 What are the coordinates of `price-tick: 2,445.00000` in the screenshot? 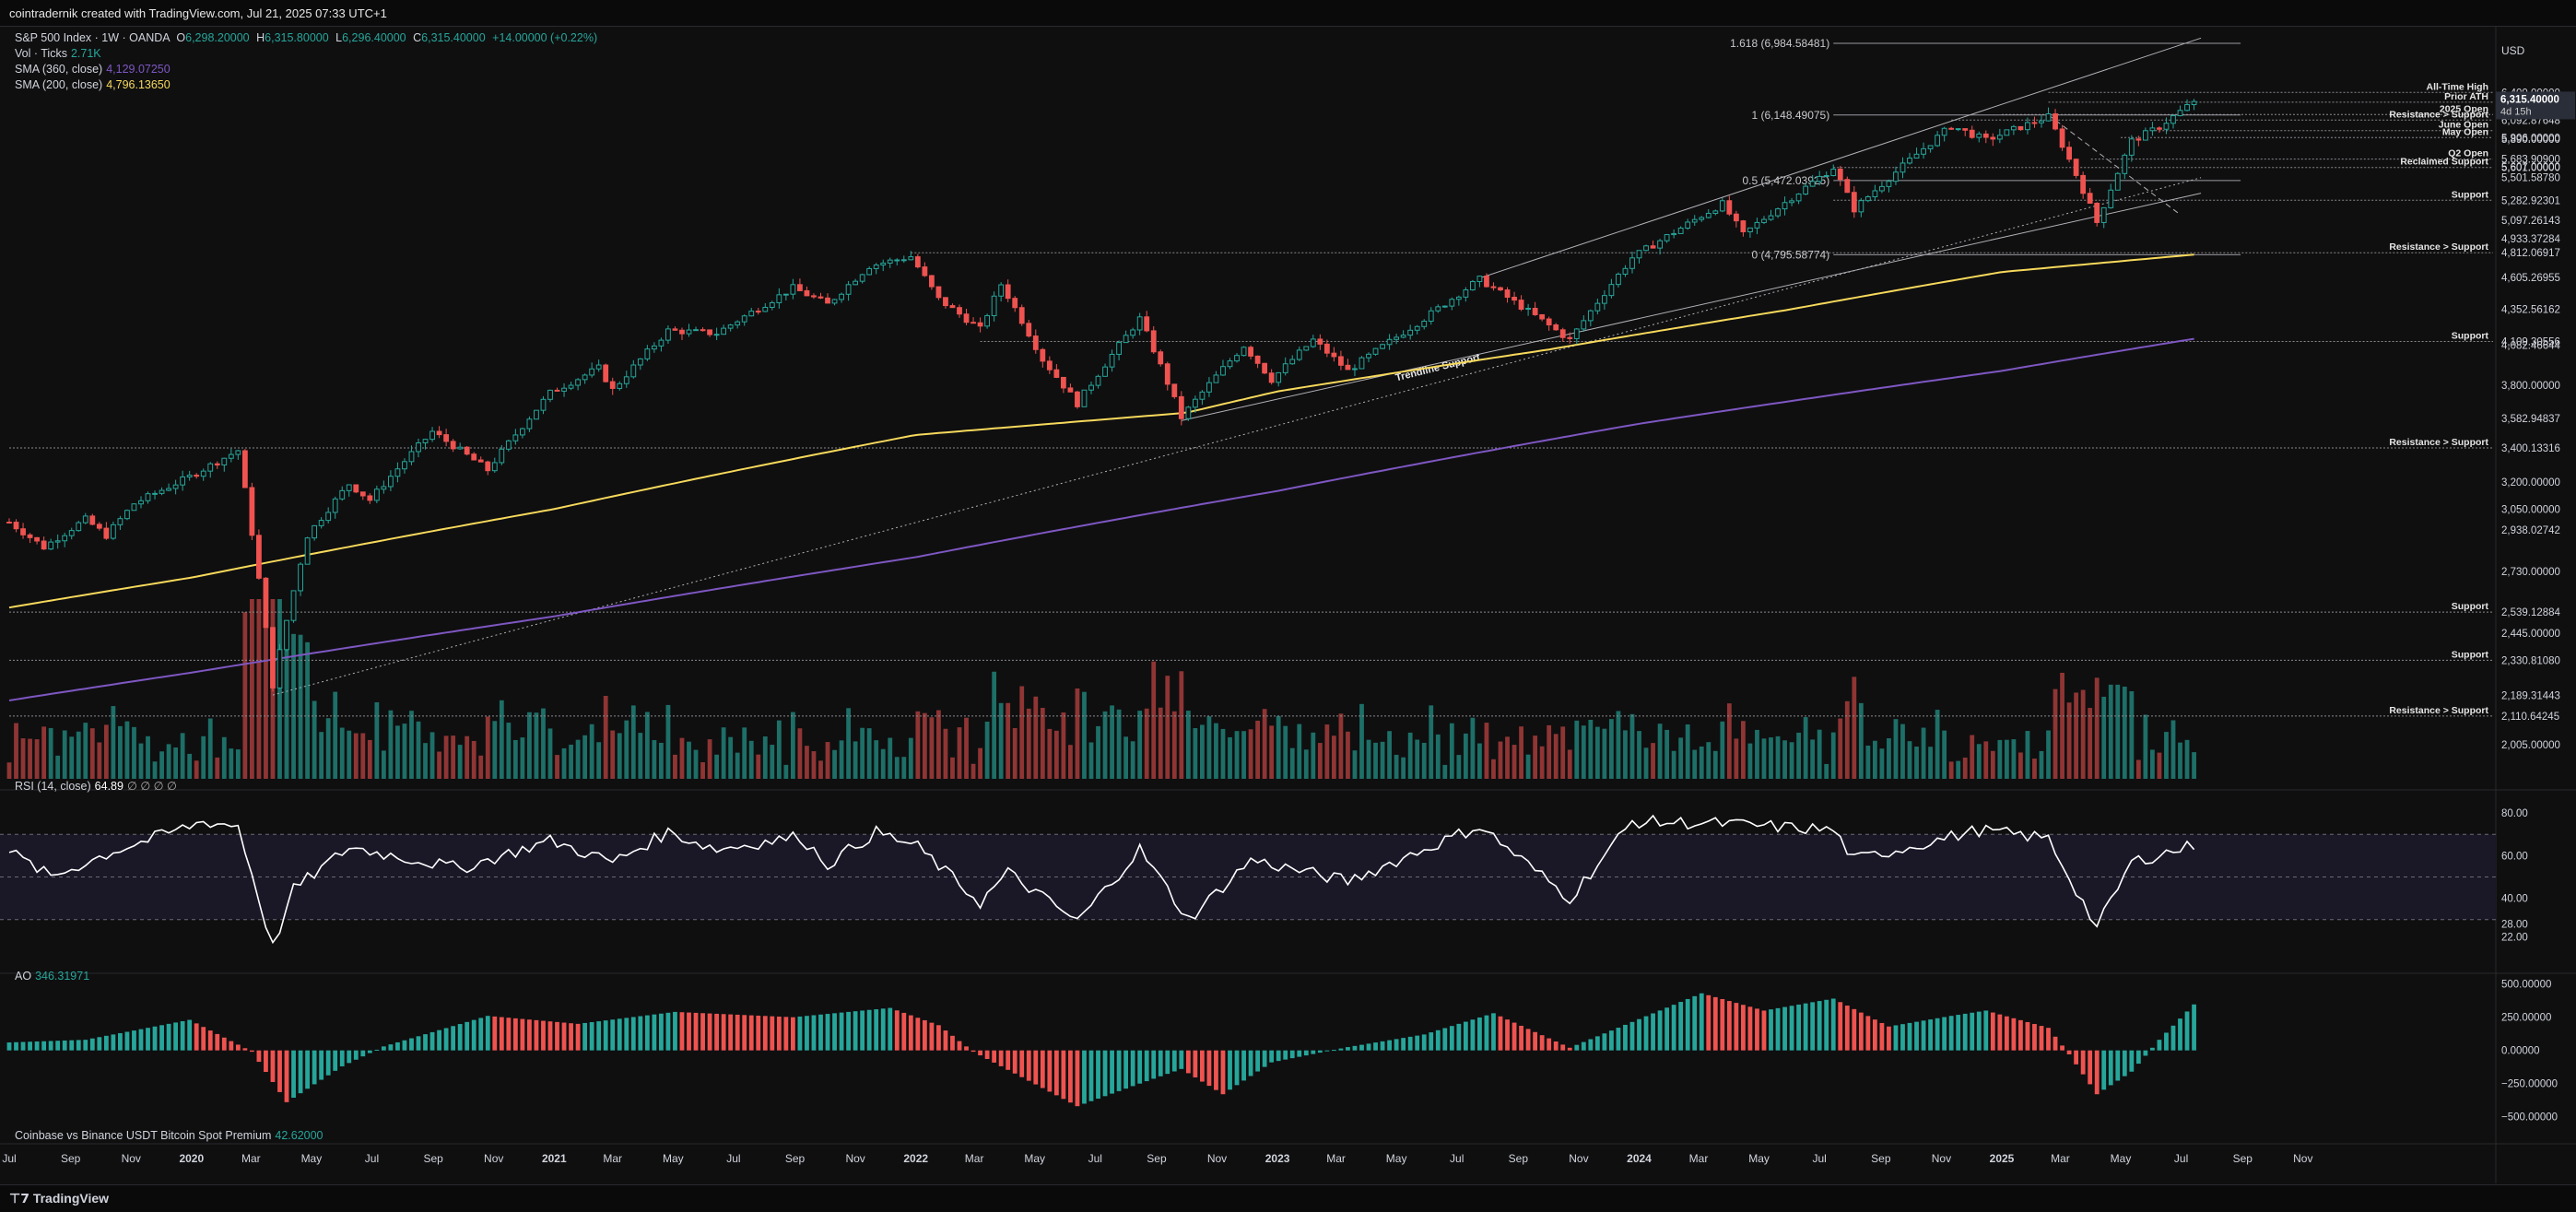 It's located at (2530, 634).